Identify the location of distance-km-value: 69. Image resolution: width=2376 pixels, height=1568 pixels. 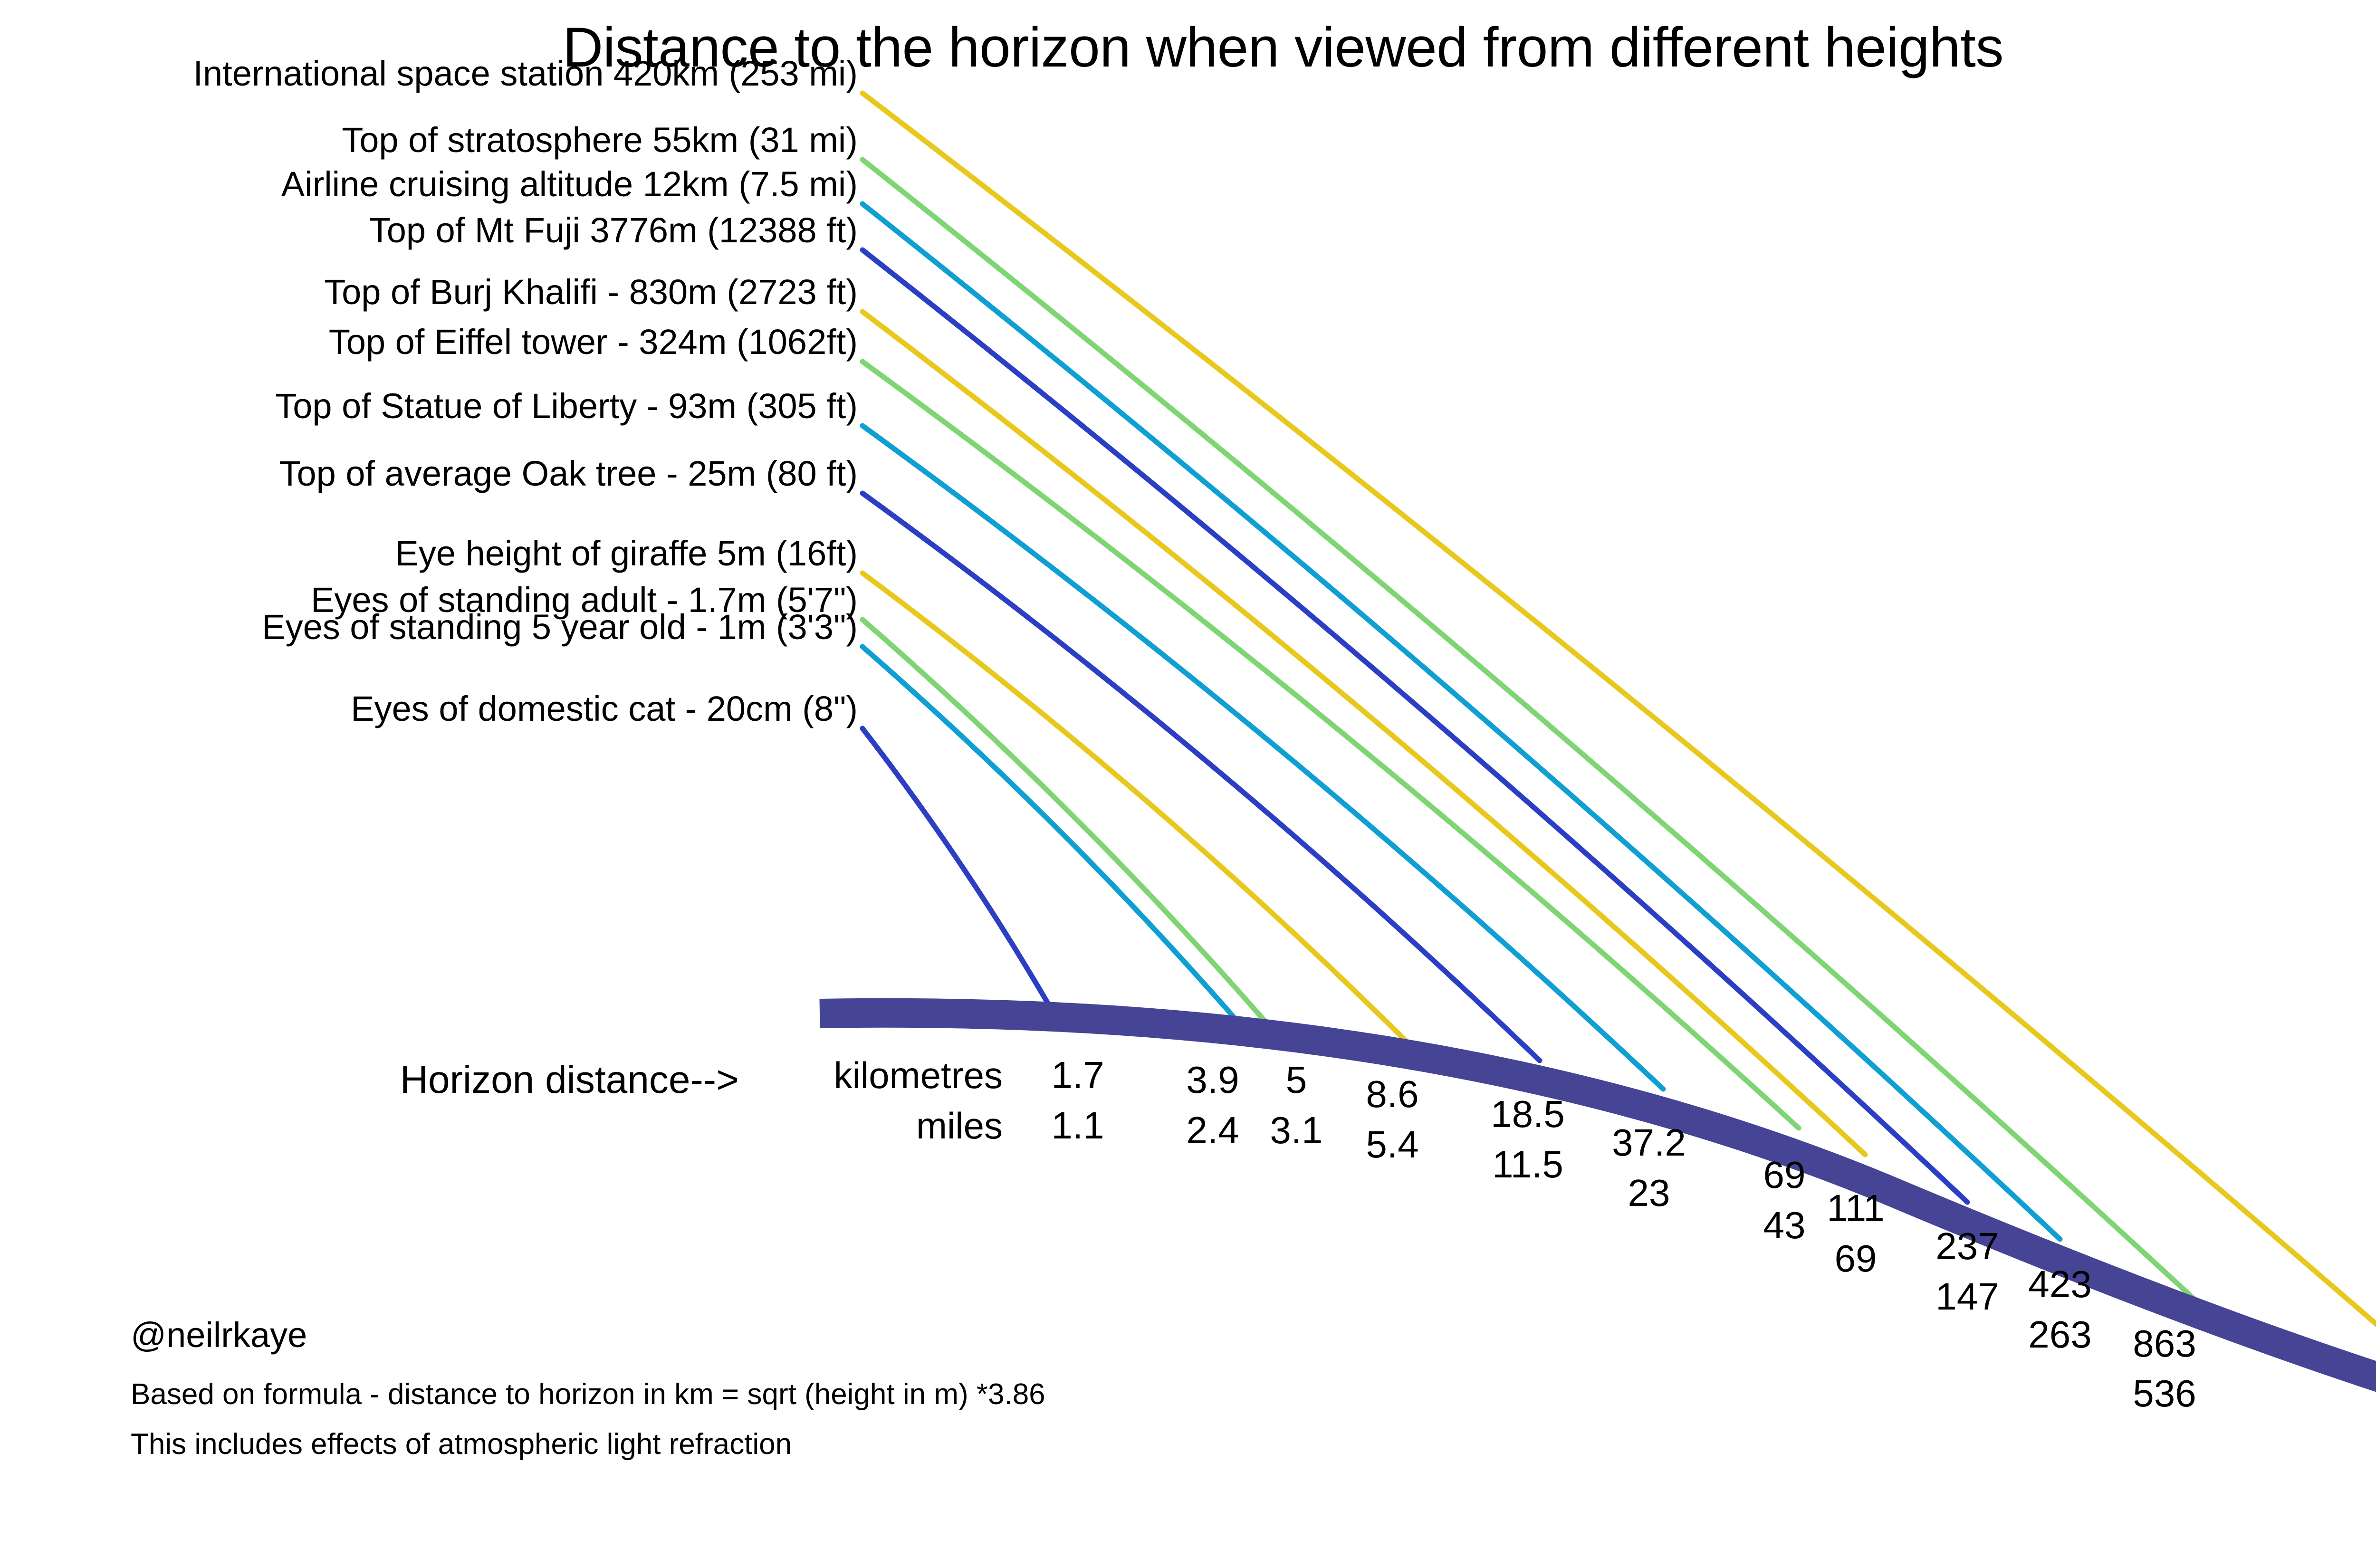
(1784, 1175).